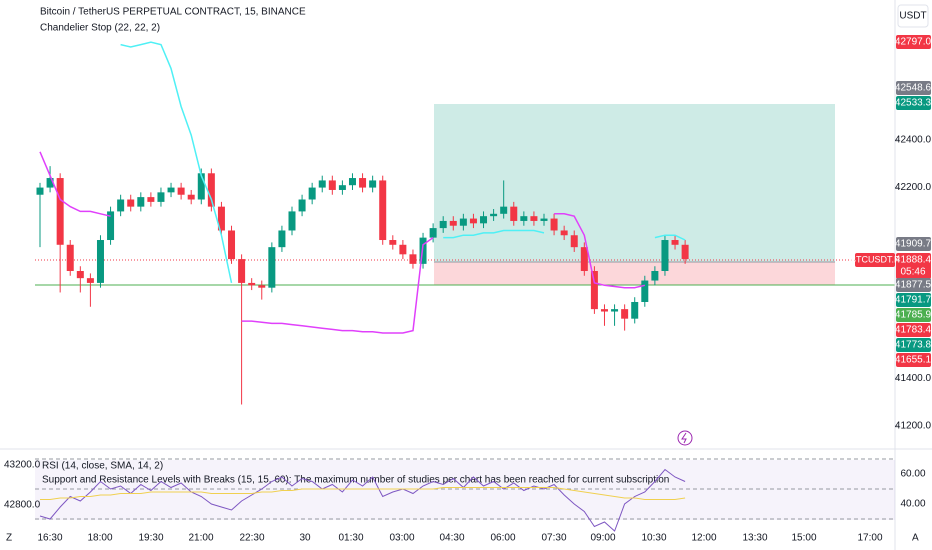 This screenshot has width=932, height=550. Describe the element at coordinates (102, 466) in the screenshot. I see `rsi-title: RSI (14, close, SMA, 14, 2)` at that location.